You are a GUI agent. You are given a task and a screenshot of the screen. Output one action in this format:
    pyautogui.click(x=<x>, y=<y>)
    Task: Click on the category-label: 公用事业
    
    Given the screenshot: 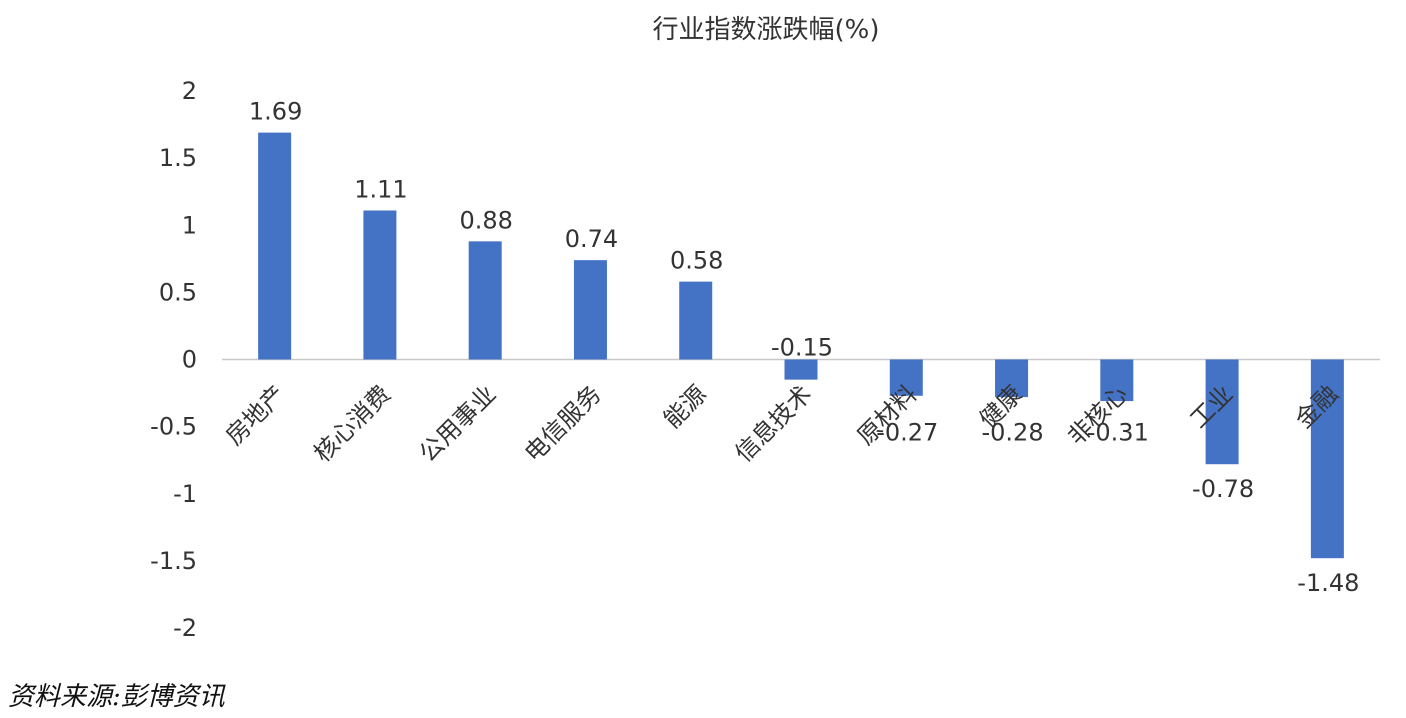 What is the action you would take?
    pyautogui.click(x=458, y=424)
    